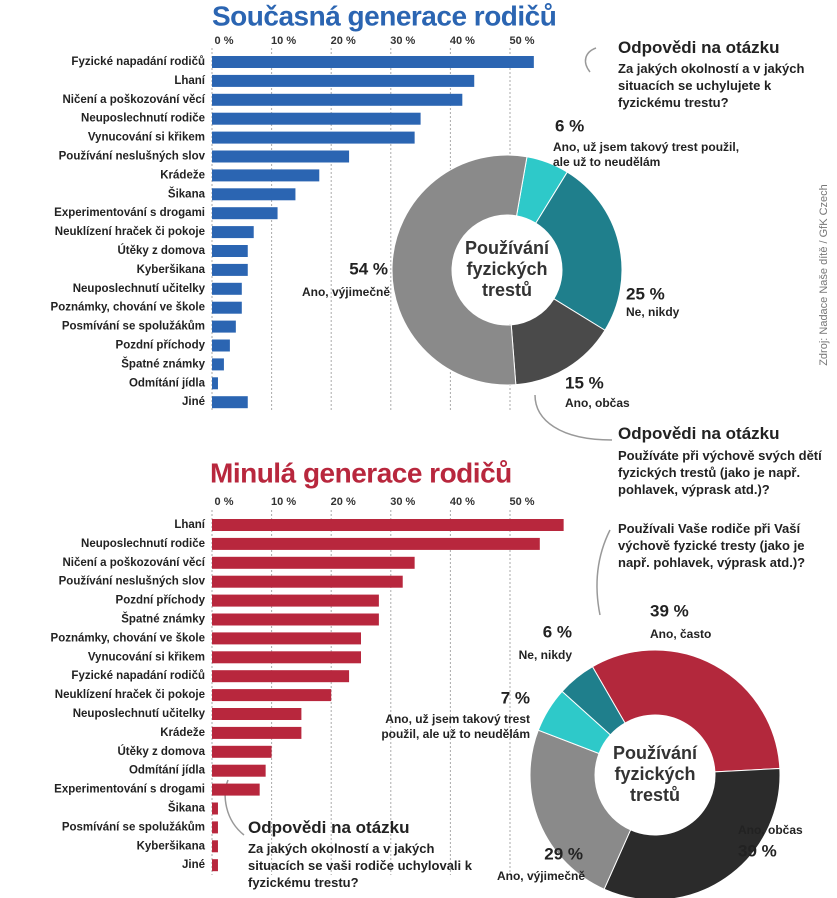  Describe the element at coordinates (361, 472) in the screenshot. I see `chart-title: Minulá generace rodičů` at that location.